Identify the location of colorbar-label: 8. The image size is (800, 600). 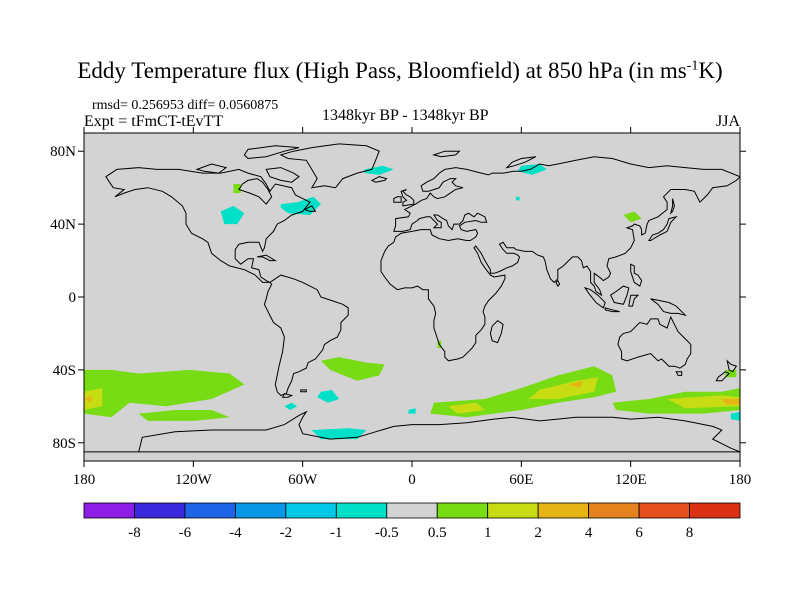
(690, 533).